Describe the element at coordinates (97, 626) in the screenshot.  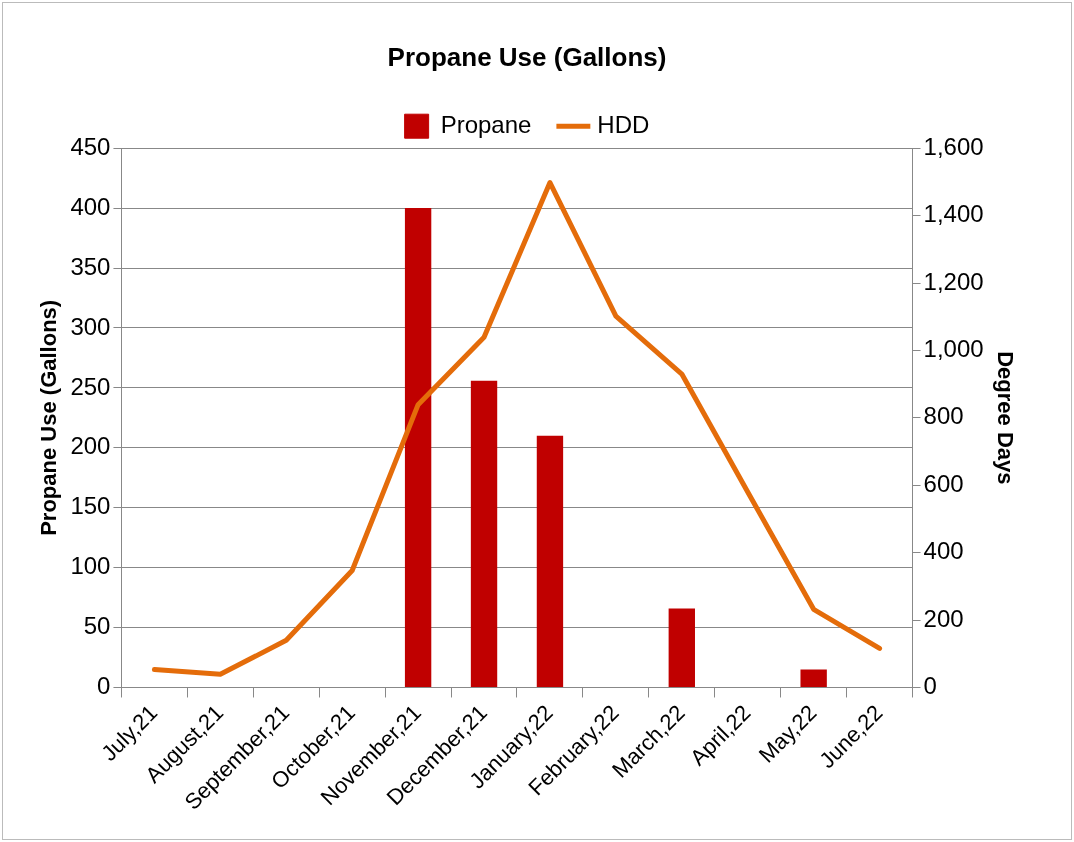
I see `y-tick-label: 50` at that location.